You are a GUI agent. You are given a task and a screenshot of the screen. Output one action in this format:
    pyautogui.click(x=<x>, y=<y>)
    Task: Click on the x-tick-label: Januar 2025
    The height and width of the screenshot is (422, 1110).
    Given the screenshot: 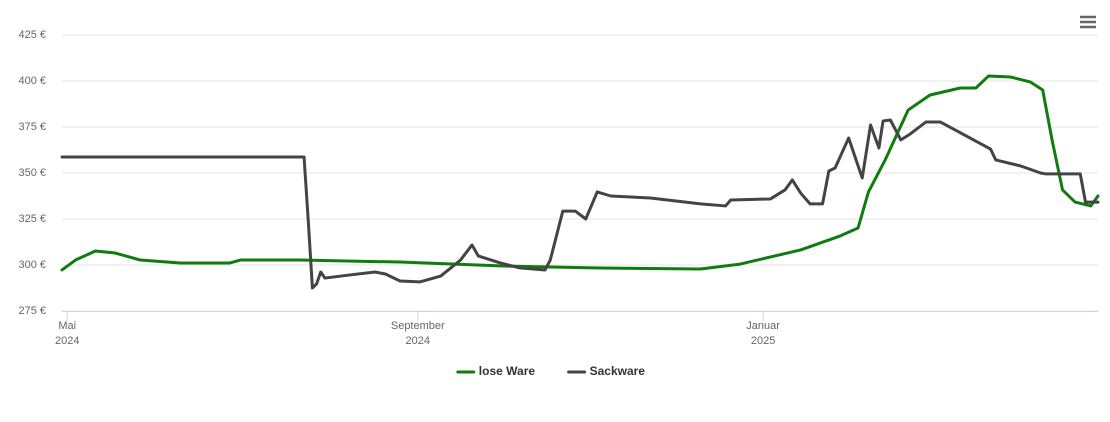 What is the action you would take?
    pyautogui.click(x=763, y=333)
    